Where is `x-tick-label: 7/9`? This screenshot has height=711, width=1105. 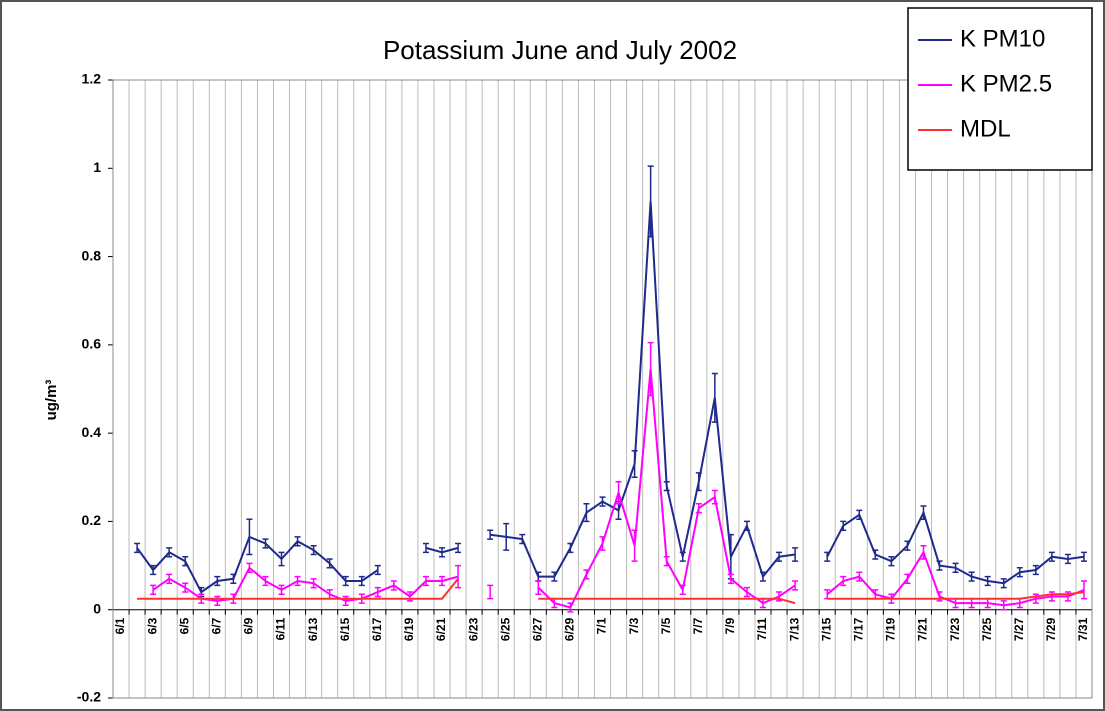 x-tick-label: 7/9 is located at coordinates (730, 625).